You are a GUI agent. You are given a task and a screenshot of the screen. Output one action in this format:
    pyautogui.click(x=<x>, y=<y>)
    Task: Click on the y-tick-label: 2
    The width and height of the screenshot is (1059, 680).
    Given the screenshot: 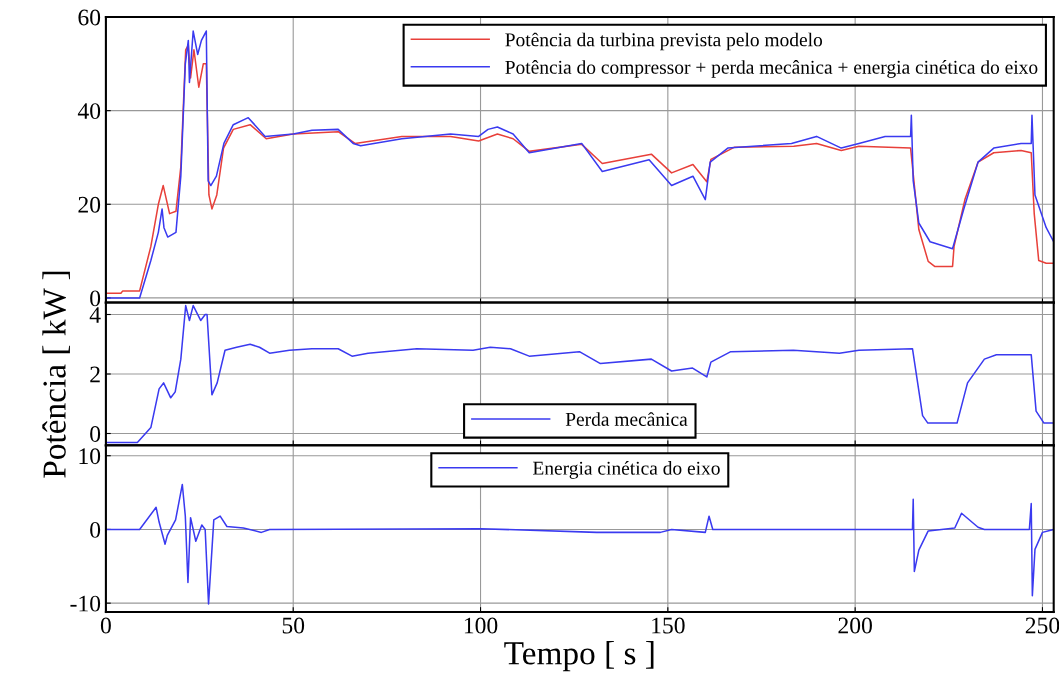 What is the action you would take?
    pyautogui.click(x=95, y=374)
    